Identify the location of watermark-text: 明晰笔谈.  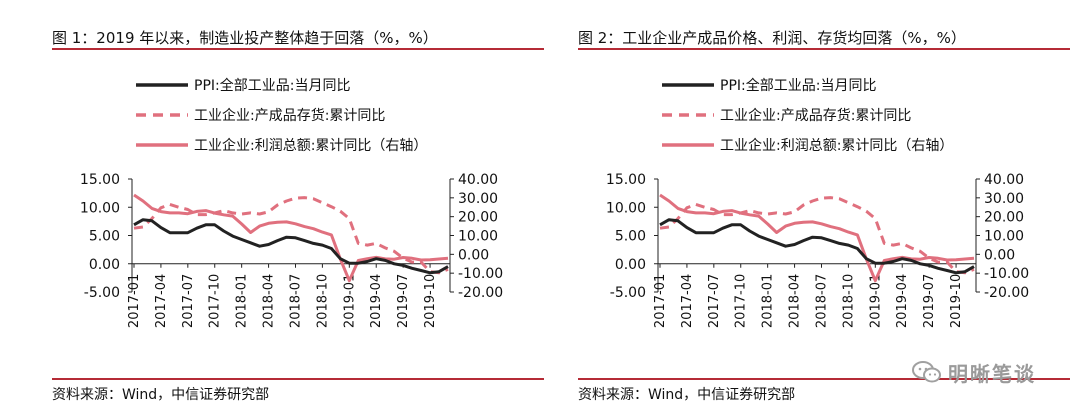
(992, 373).